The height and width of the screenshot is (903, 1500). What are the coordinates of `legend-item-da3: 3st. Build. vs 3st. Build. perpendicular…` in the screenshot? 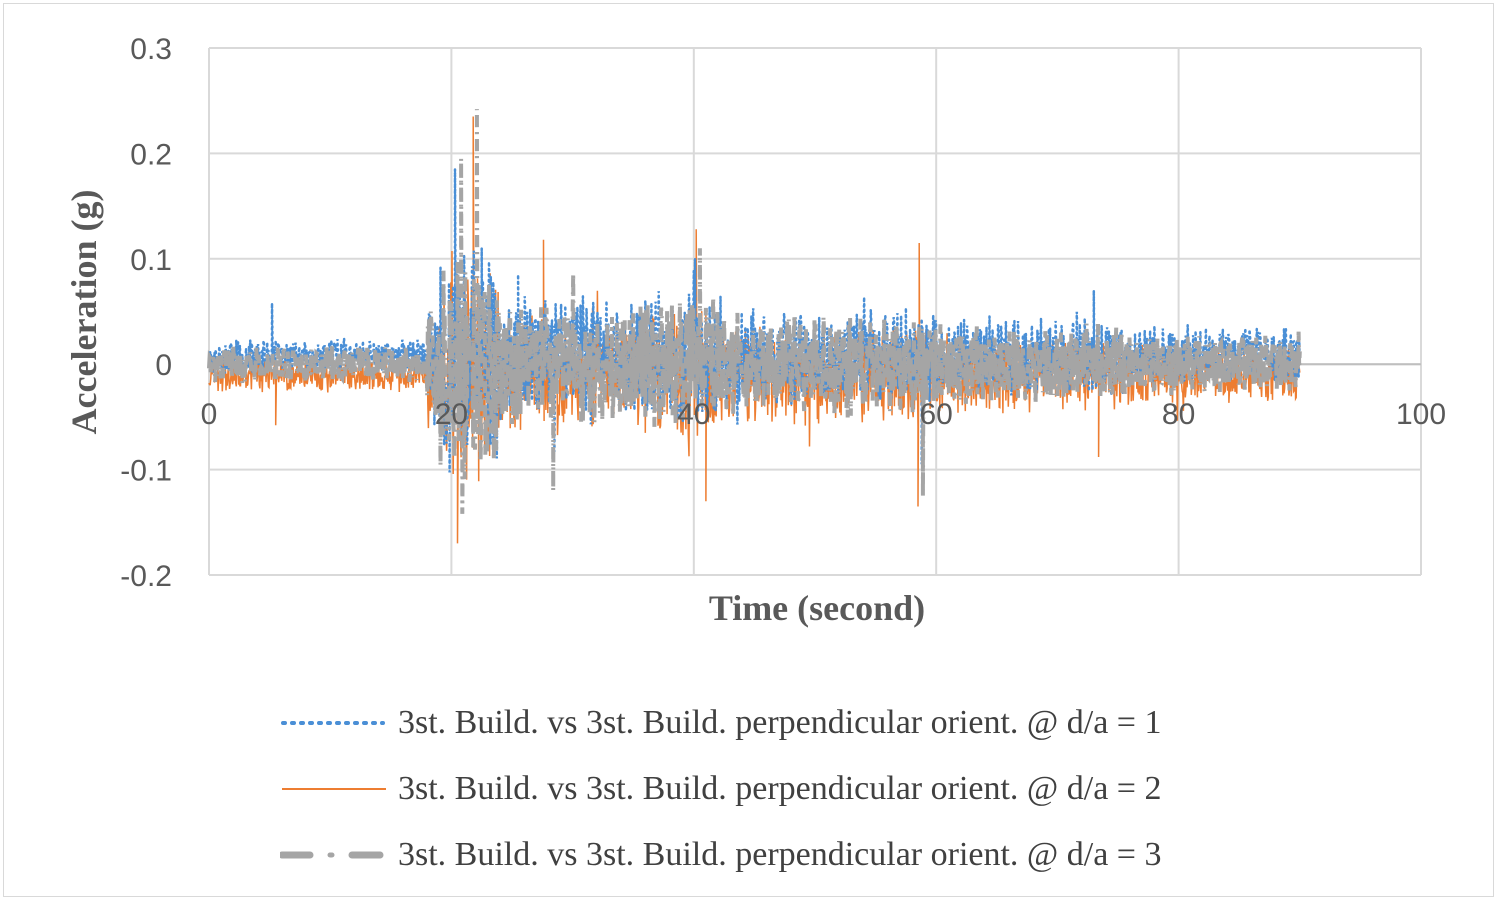 It's located at (720, 855).